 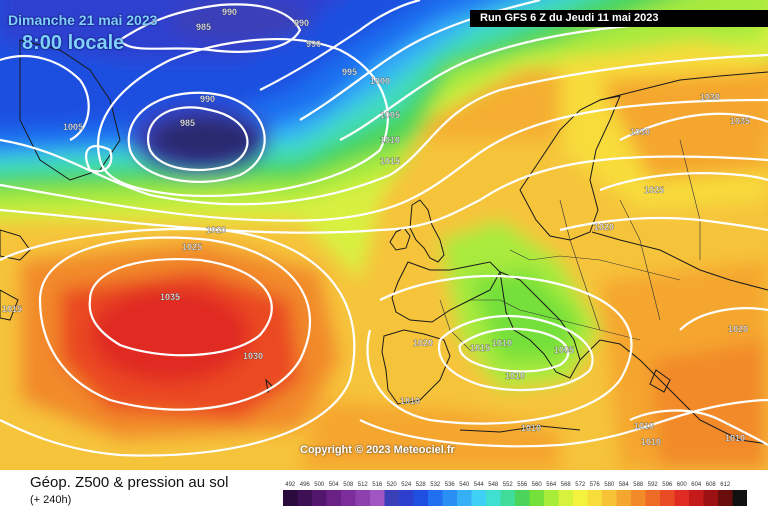 I want to click on forecast-time: 8:00 locale, so click(x=73, y=43).